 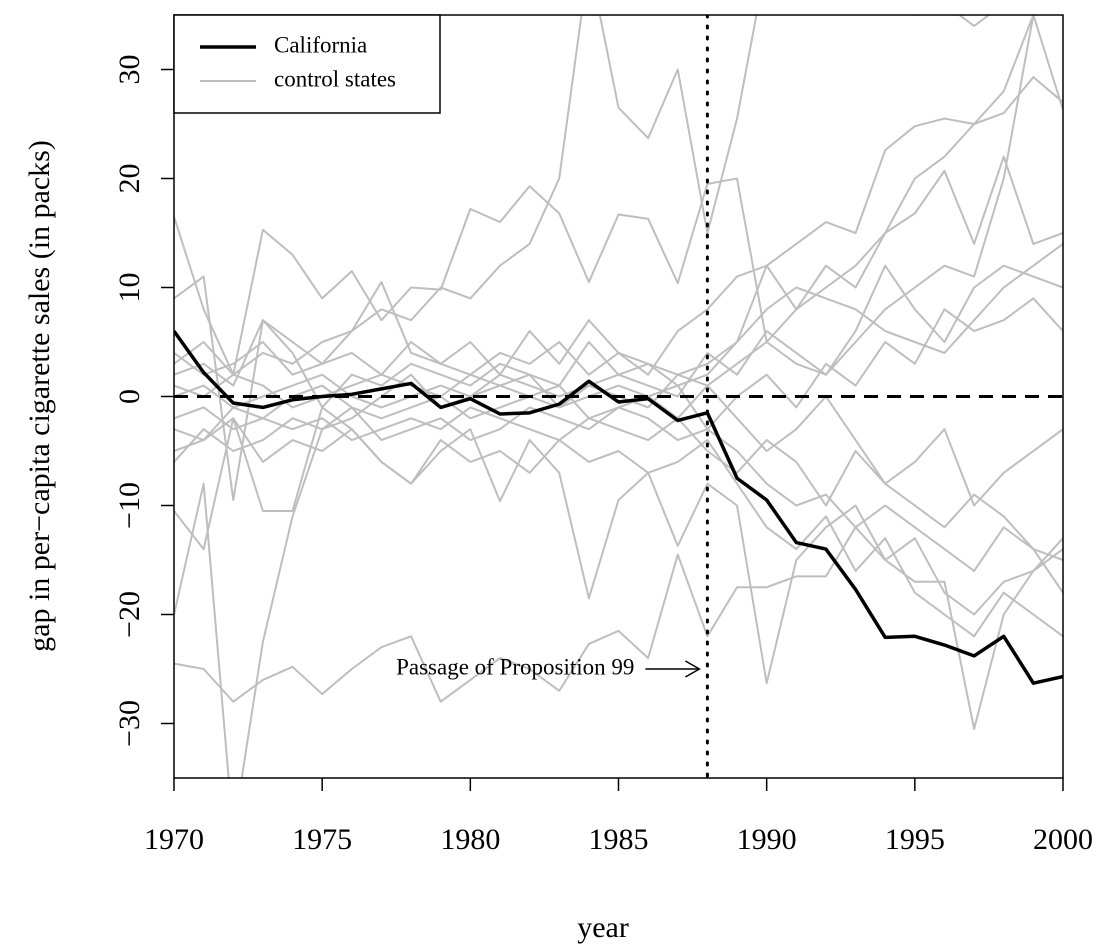 What do you see at coordinates (322, 839) in the screenshot?
I see `x-tick-label: 1975` at bounding box center [322, 839].